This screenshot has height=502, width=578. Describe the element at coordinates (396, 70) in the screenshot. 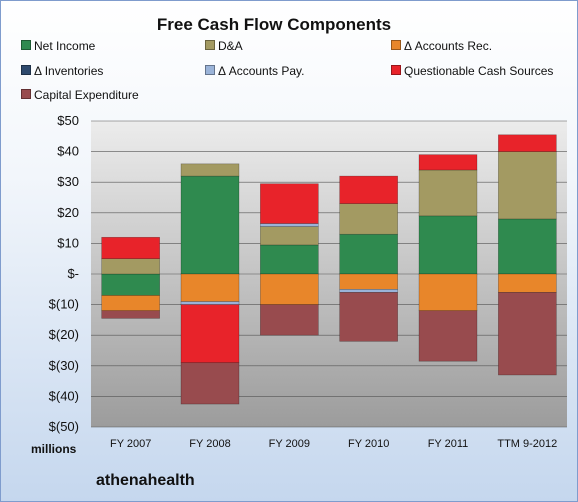

I see `legend-swatch-questionable-cash` at that location.